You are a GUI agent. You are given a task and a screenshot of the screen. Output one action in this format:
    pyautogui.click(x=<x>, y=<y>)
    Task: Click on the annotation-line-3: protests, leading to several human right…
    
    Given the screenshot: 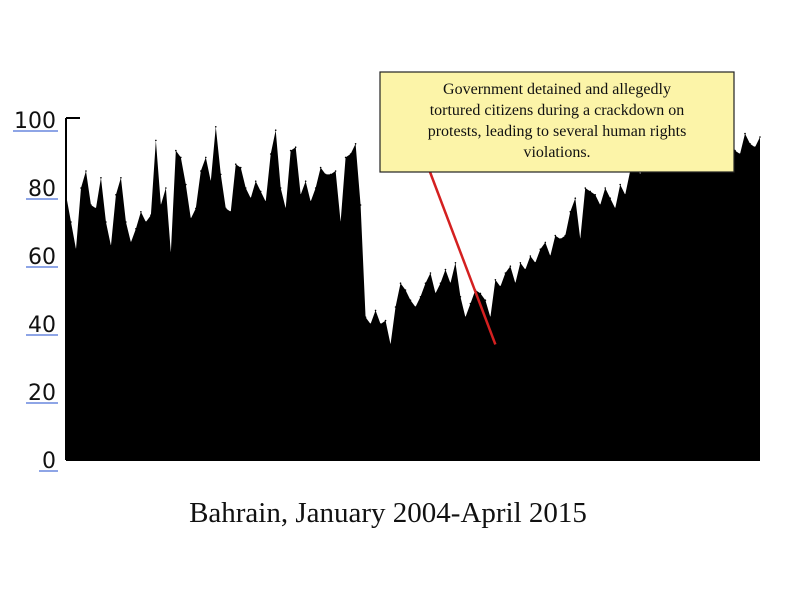 What is the action you would take?
    pyautogui.click(x=557, y=131)
    